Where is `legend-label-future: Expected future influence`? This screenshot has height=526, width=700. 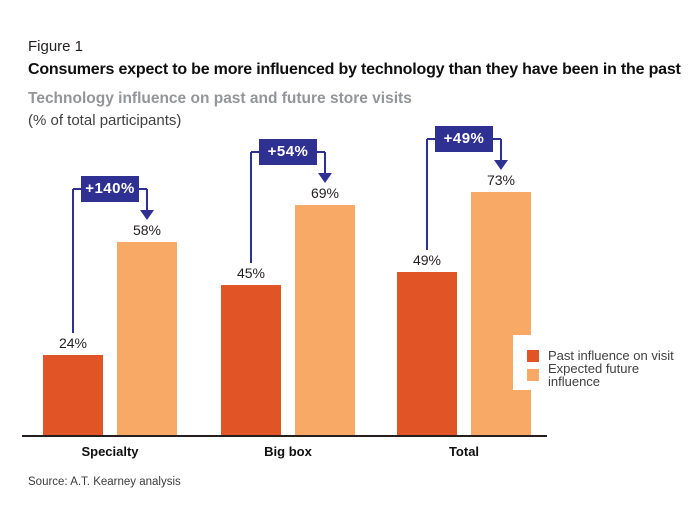
legend-label-future: Expected future influence is located at coordinates (594, 374).